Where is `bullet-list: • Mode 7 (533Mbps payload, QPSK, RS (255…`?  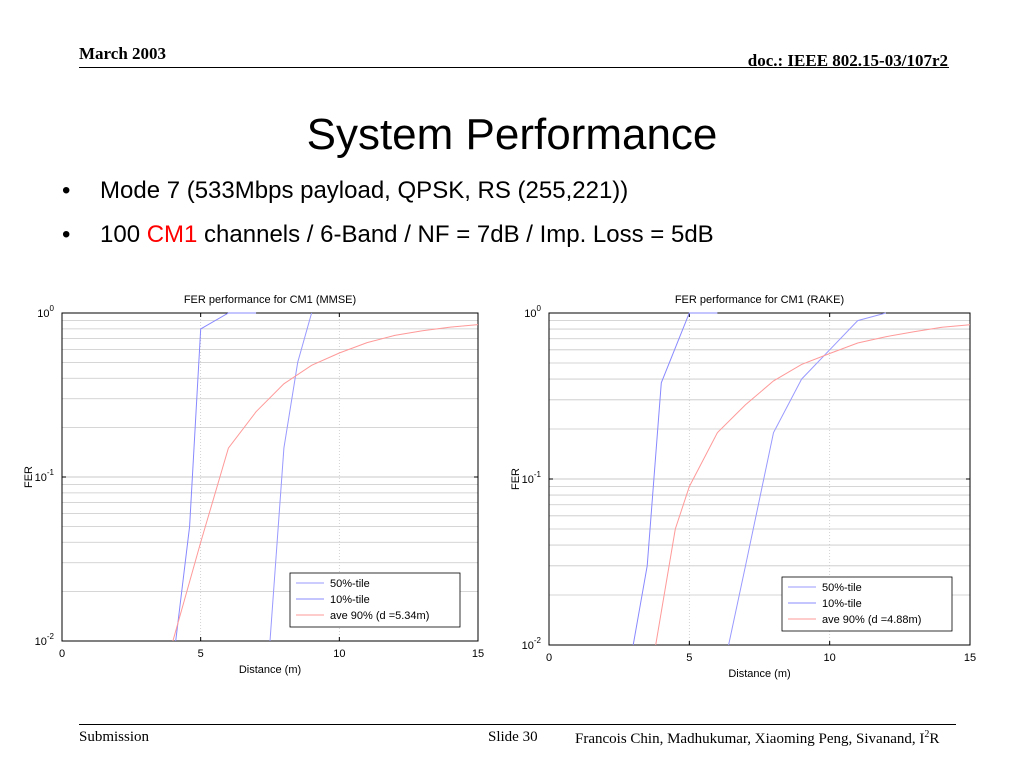
bullet-list: • Mode 7 (533Mbps payload, QPSK, RS (255… is located at coordinates (388, 217).